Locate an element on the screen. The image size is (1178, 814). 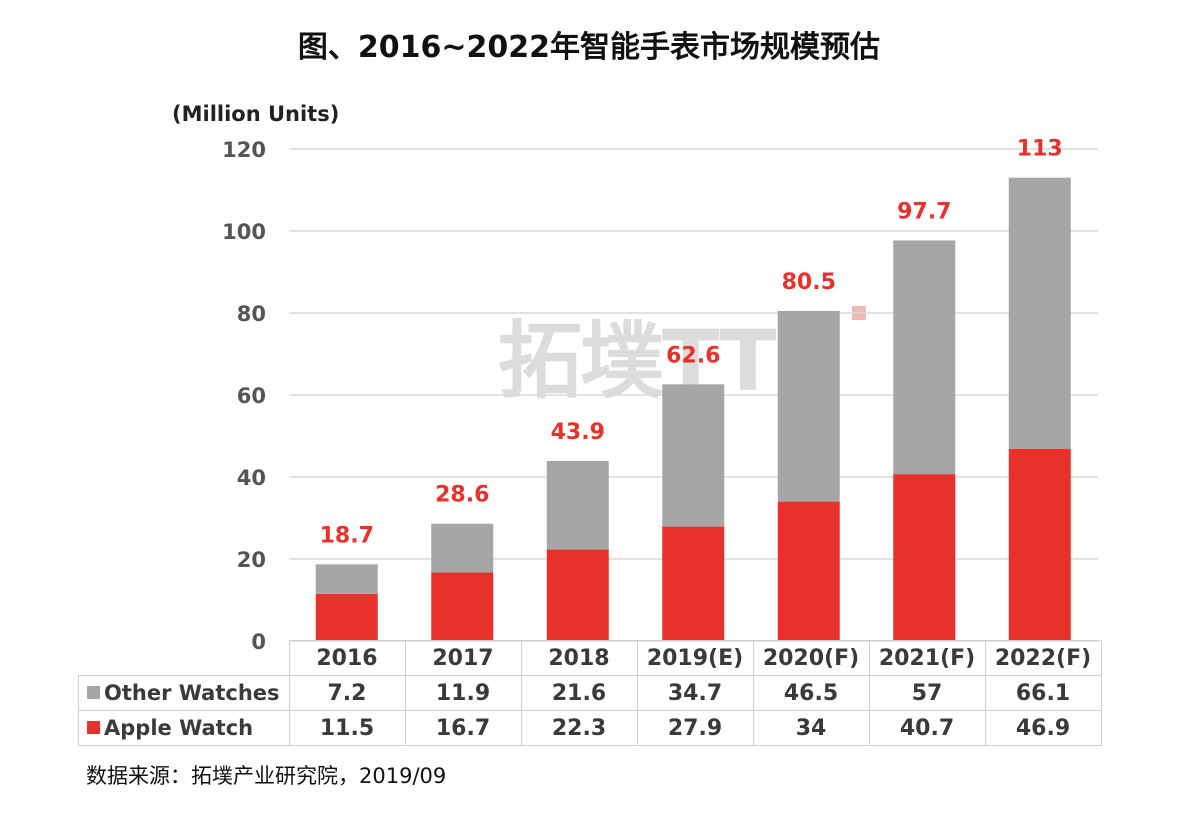
table-cell: 46.5 is located at coordinates (811, 693).